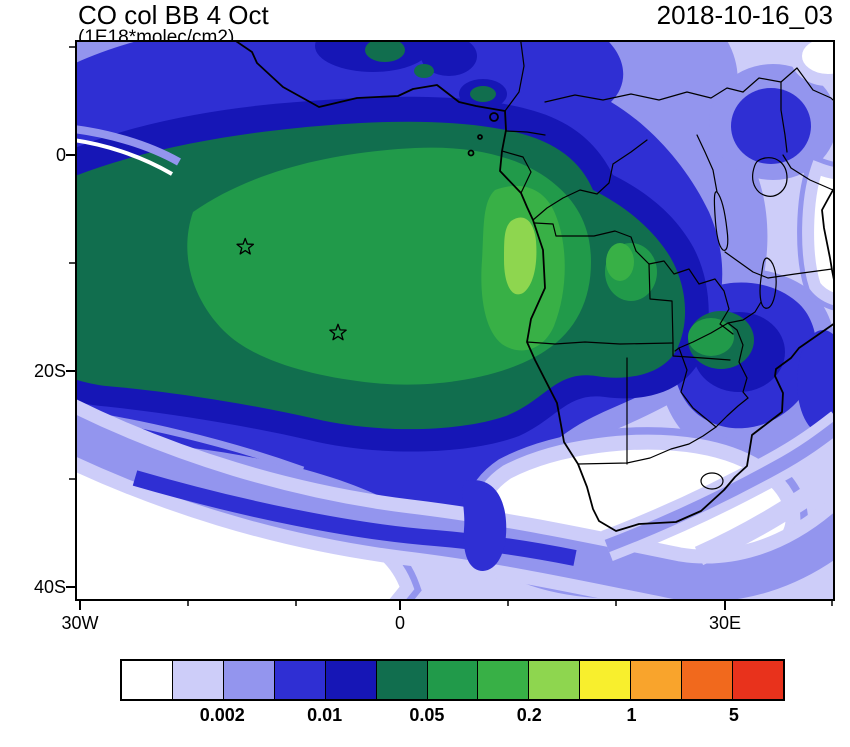 This screenshot has height=747, width=850. Describe the element at coordinates (721, 221) in the screenshot. I see `lake-tanganyika` at that location.